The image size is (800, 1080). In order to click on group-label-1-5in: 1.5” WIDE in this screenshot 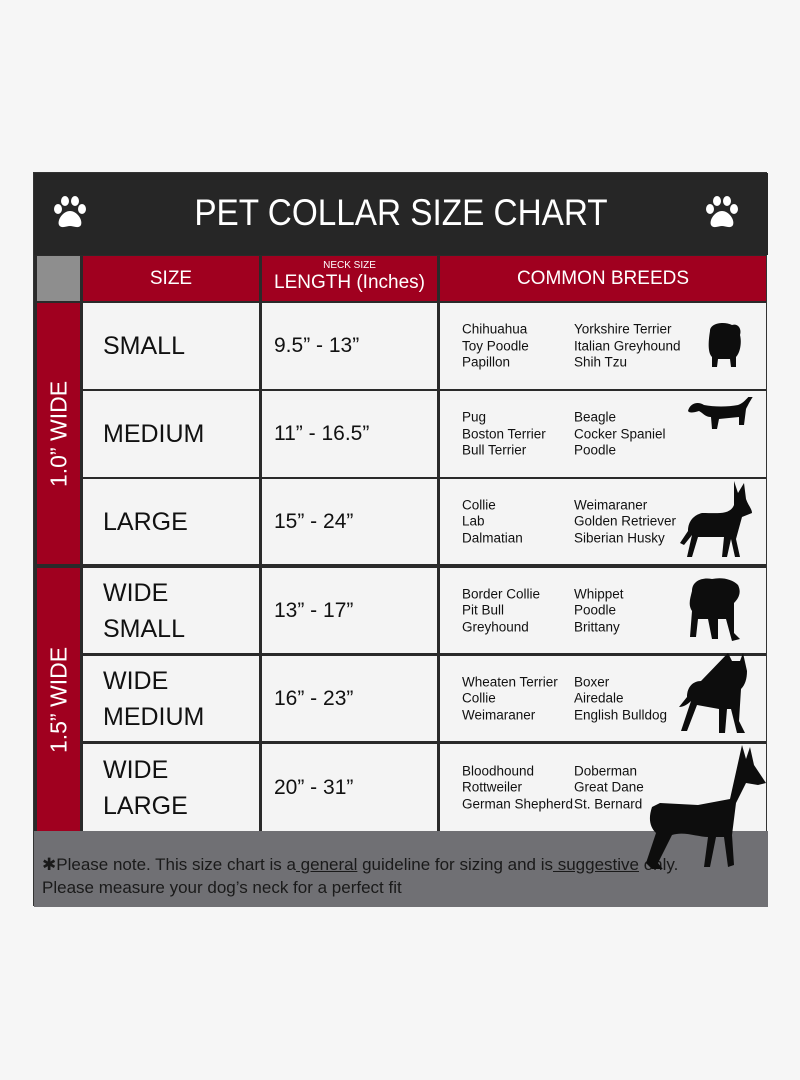, I will do `click(58, 699)`.